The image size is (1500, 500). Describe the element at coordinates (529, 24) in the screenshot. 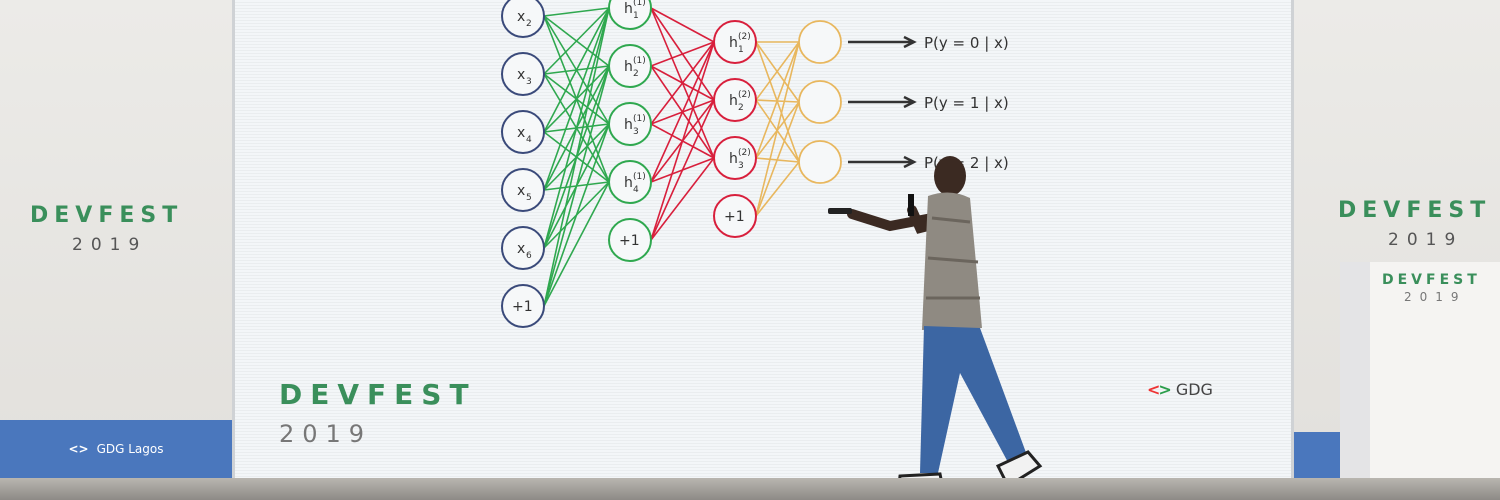

I see `input-node-subscript: 2` at that location.